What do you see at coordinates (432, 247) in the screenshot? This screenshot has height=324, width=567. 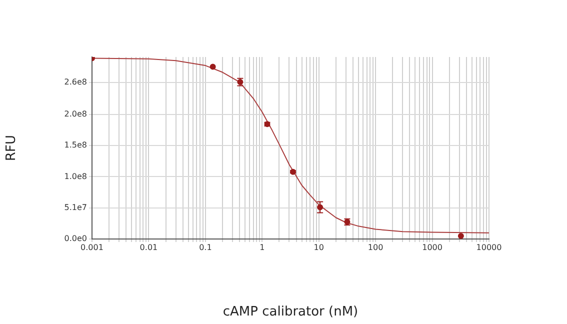 I see `x-tick-label: 1000` at bounding box center [432, 247].